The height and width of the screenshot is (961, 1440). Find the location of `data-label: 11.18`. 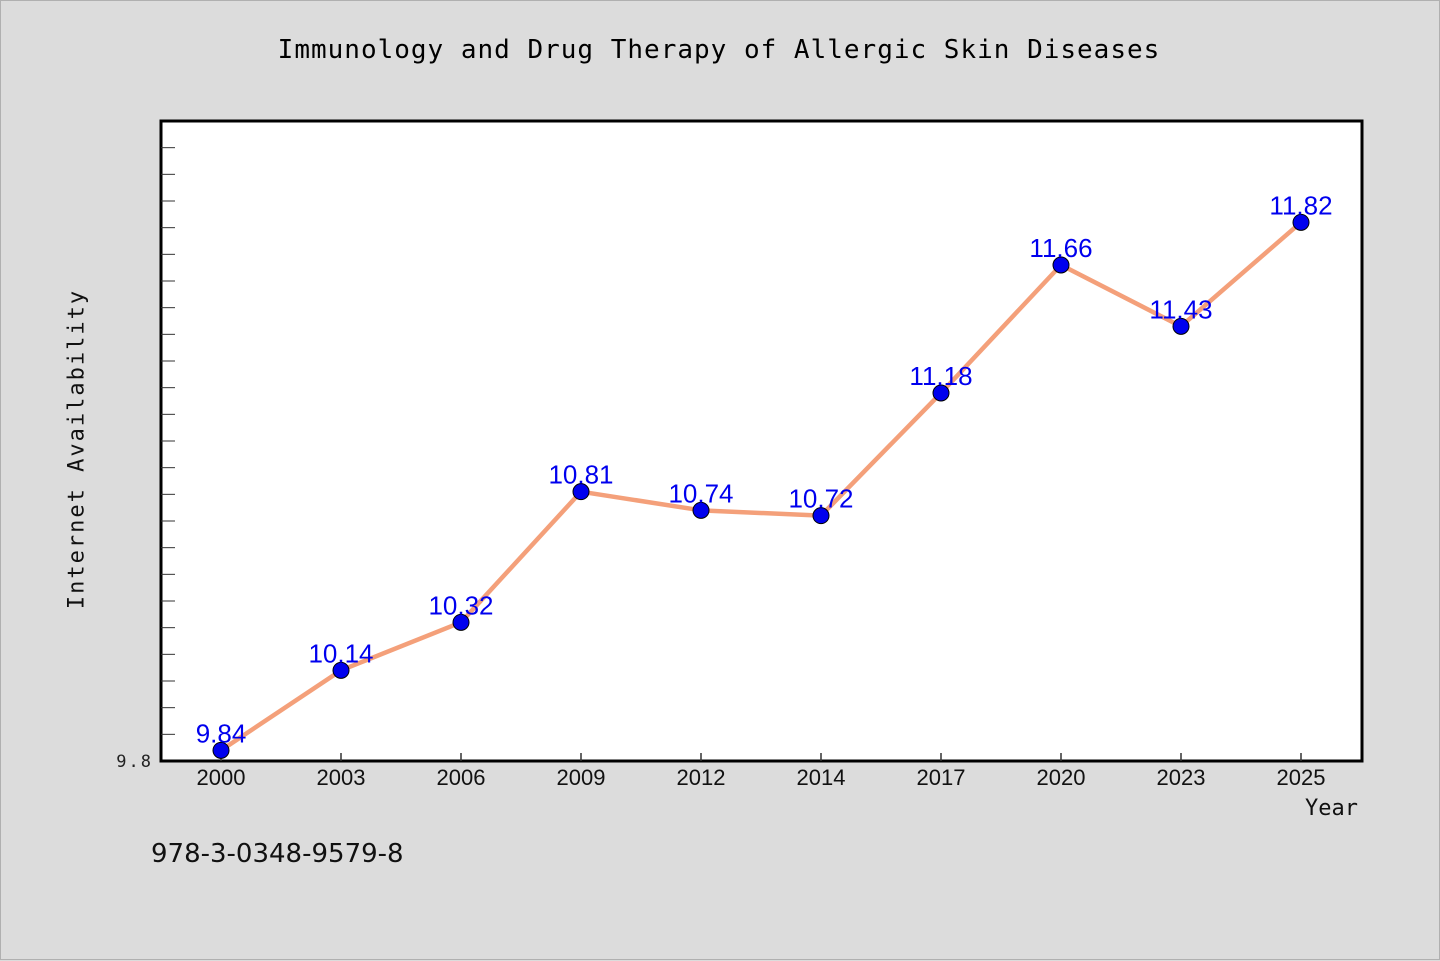

data-label: 11.18 is located at coordinates (940, 376).